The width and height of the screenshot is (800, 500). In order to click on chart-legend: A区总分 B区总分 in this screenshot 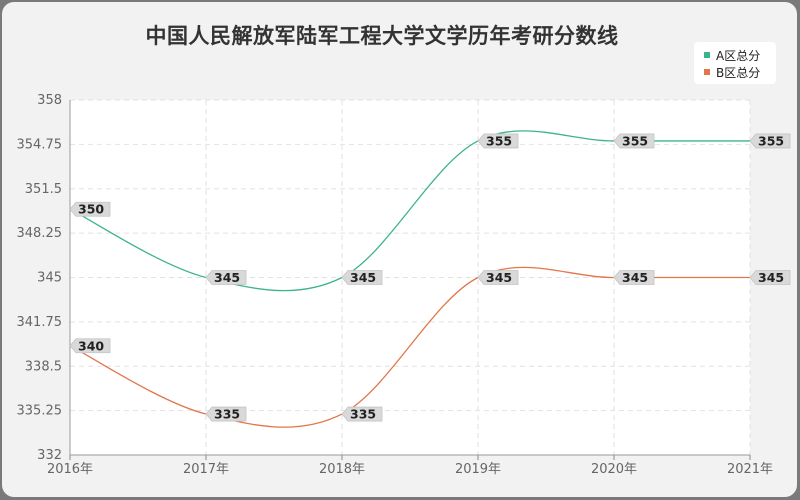, I will do `click(735, 63)`.